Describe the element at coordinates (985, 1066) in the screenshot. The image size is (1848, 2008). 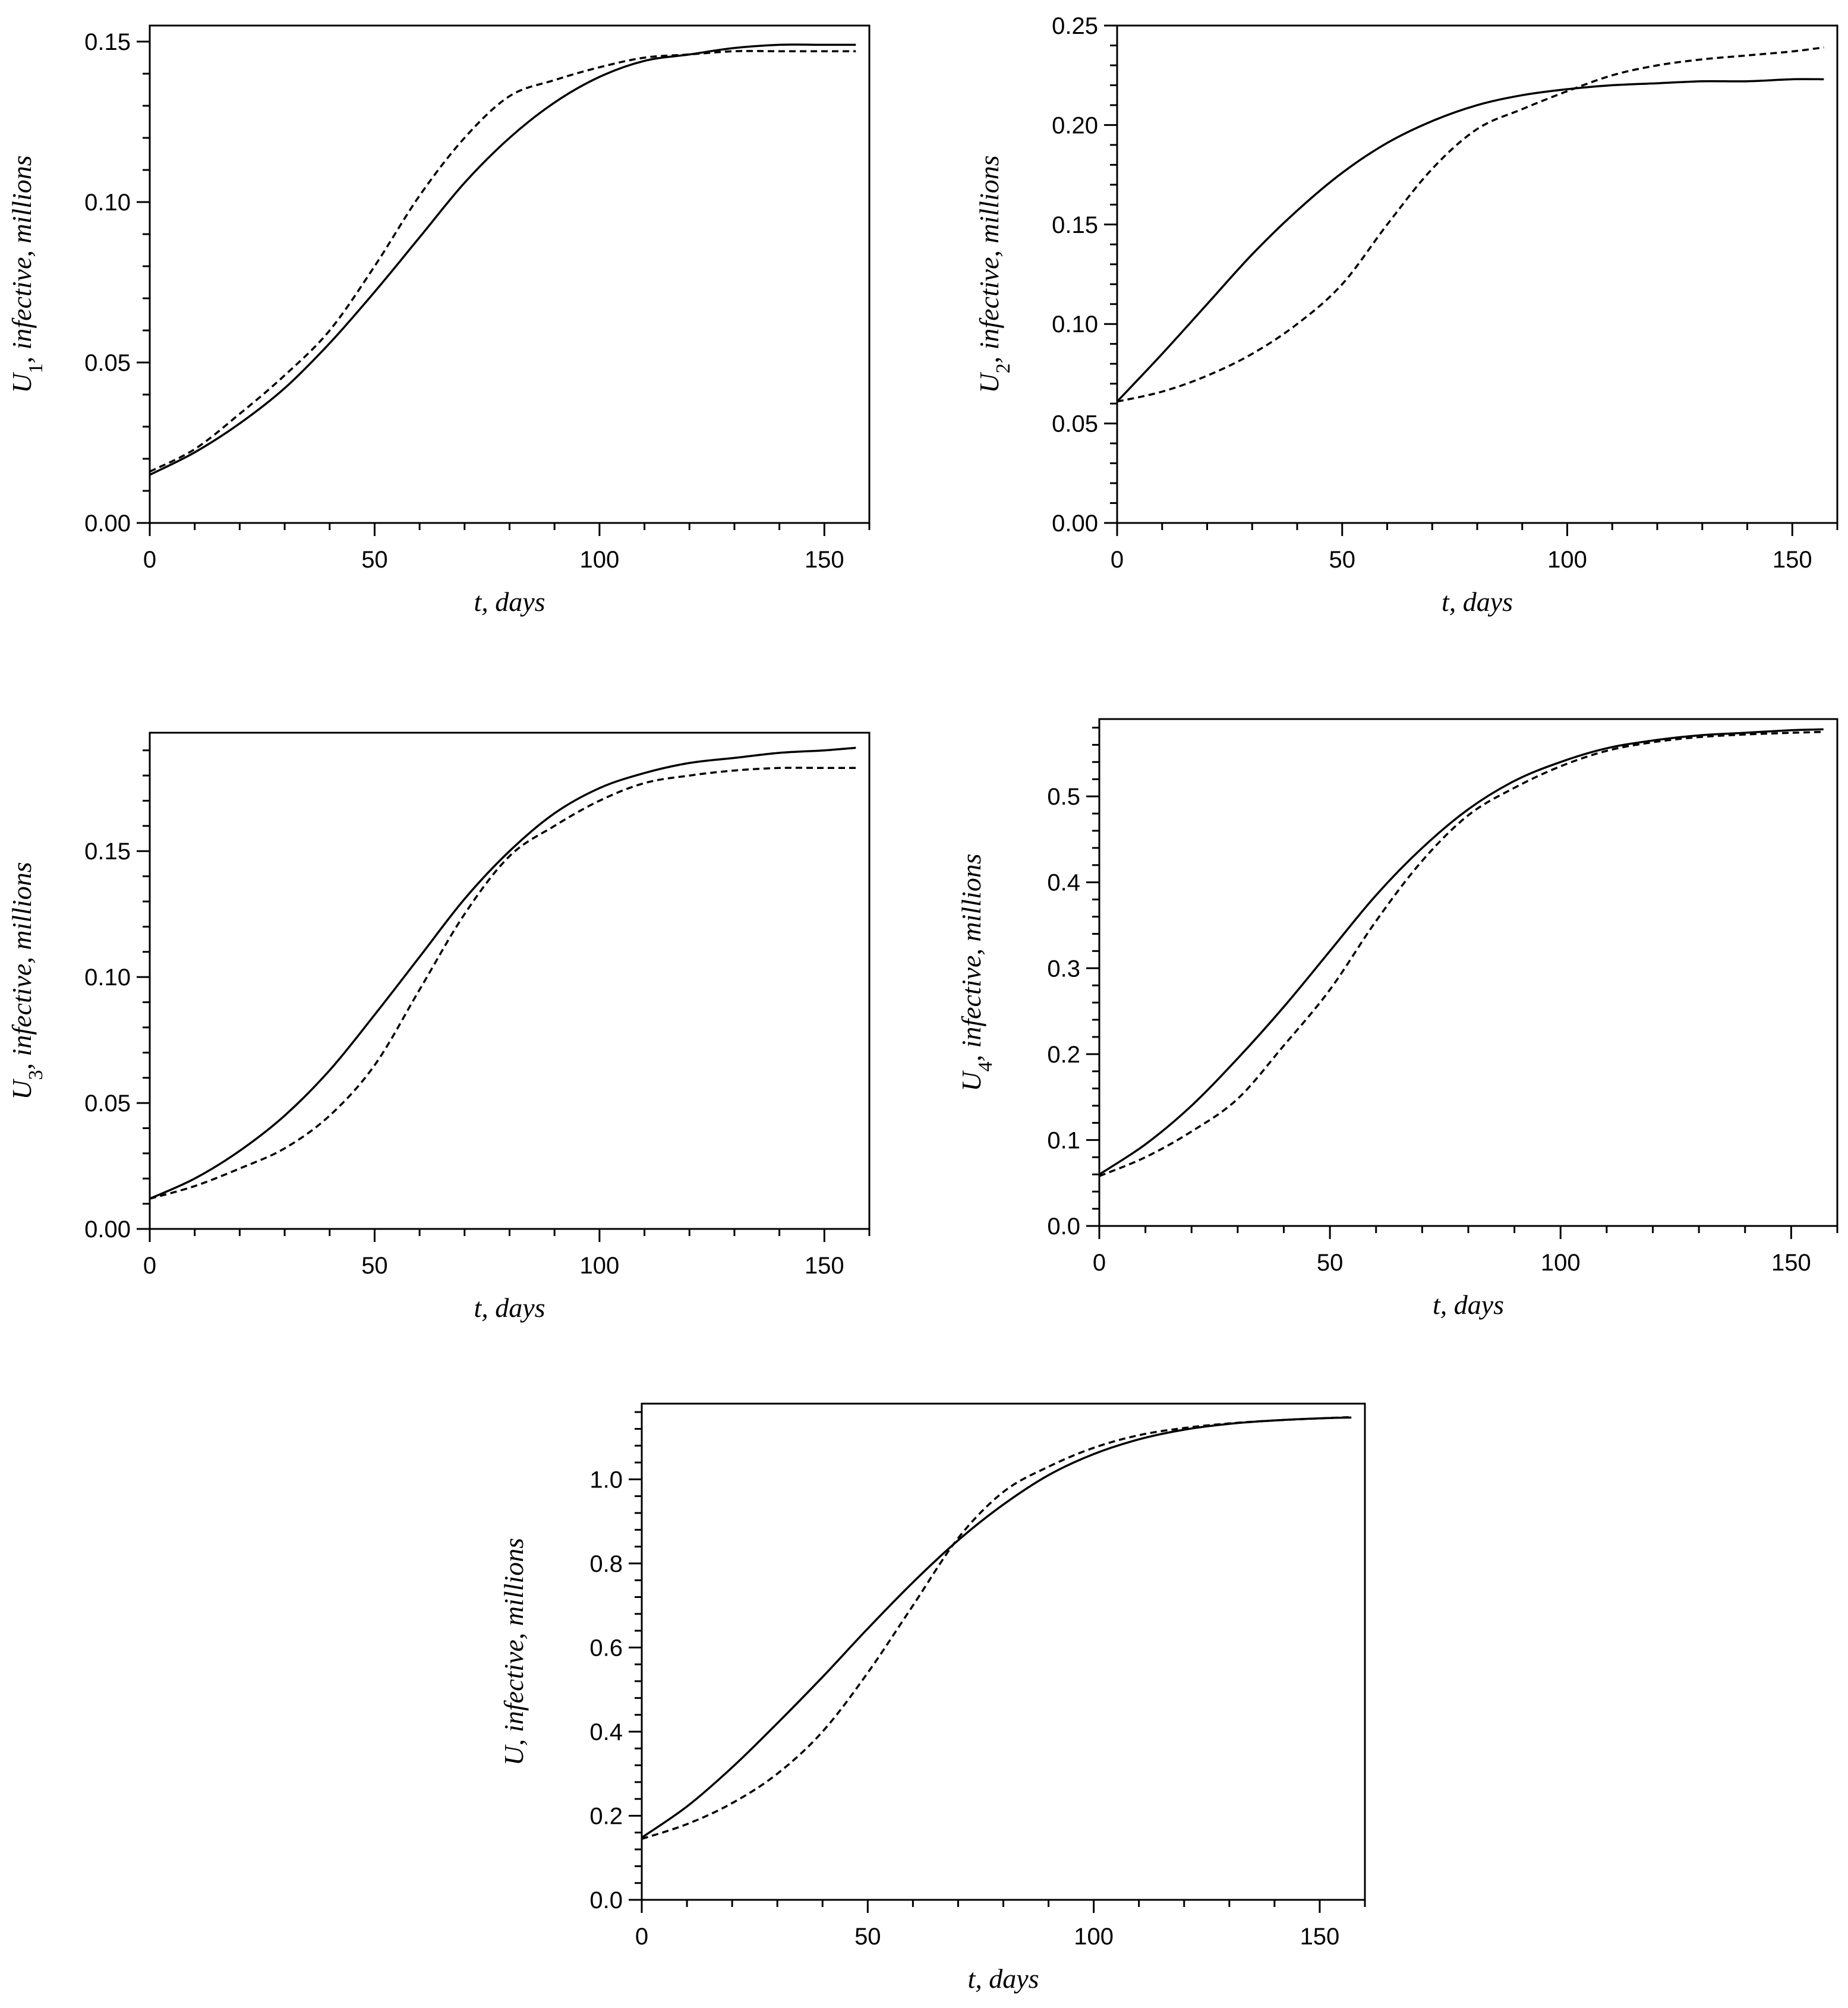
I see `y-axis-subscript: 4` at that location.